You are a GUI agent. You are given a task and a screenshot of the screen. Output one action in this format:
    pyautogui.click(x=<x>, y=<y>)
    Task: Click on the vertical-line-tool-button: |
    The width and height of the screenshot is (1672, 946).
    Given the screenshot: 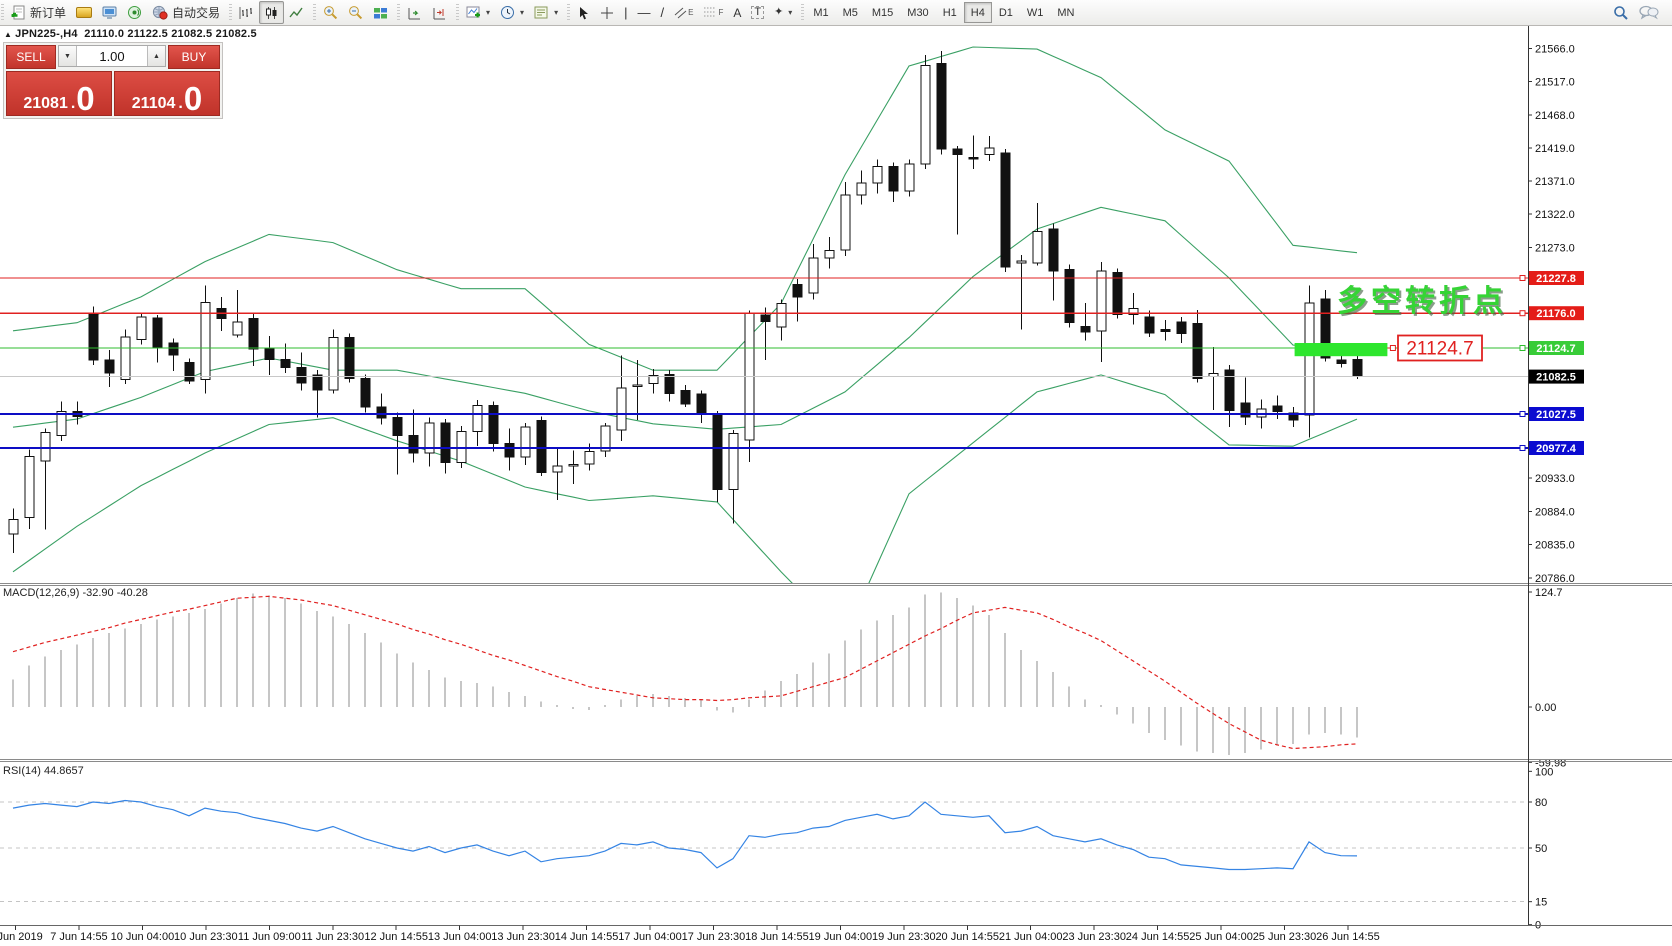 What is the action you would take?
    pyautogui.click(x=625, y=12)
    